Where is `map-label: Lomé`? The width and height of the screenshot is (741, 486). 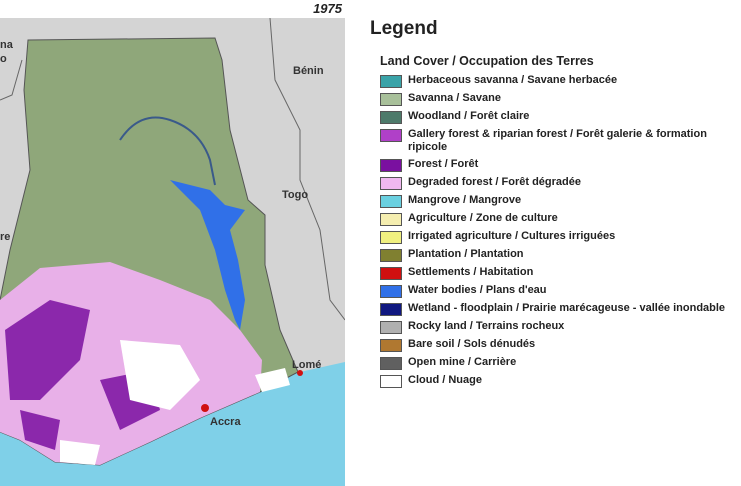 map-label: Lomé is located at coordinates (306, 365).